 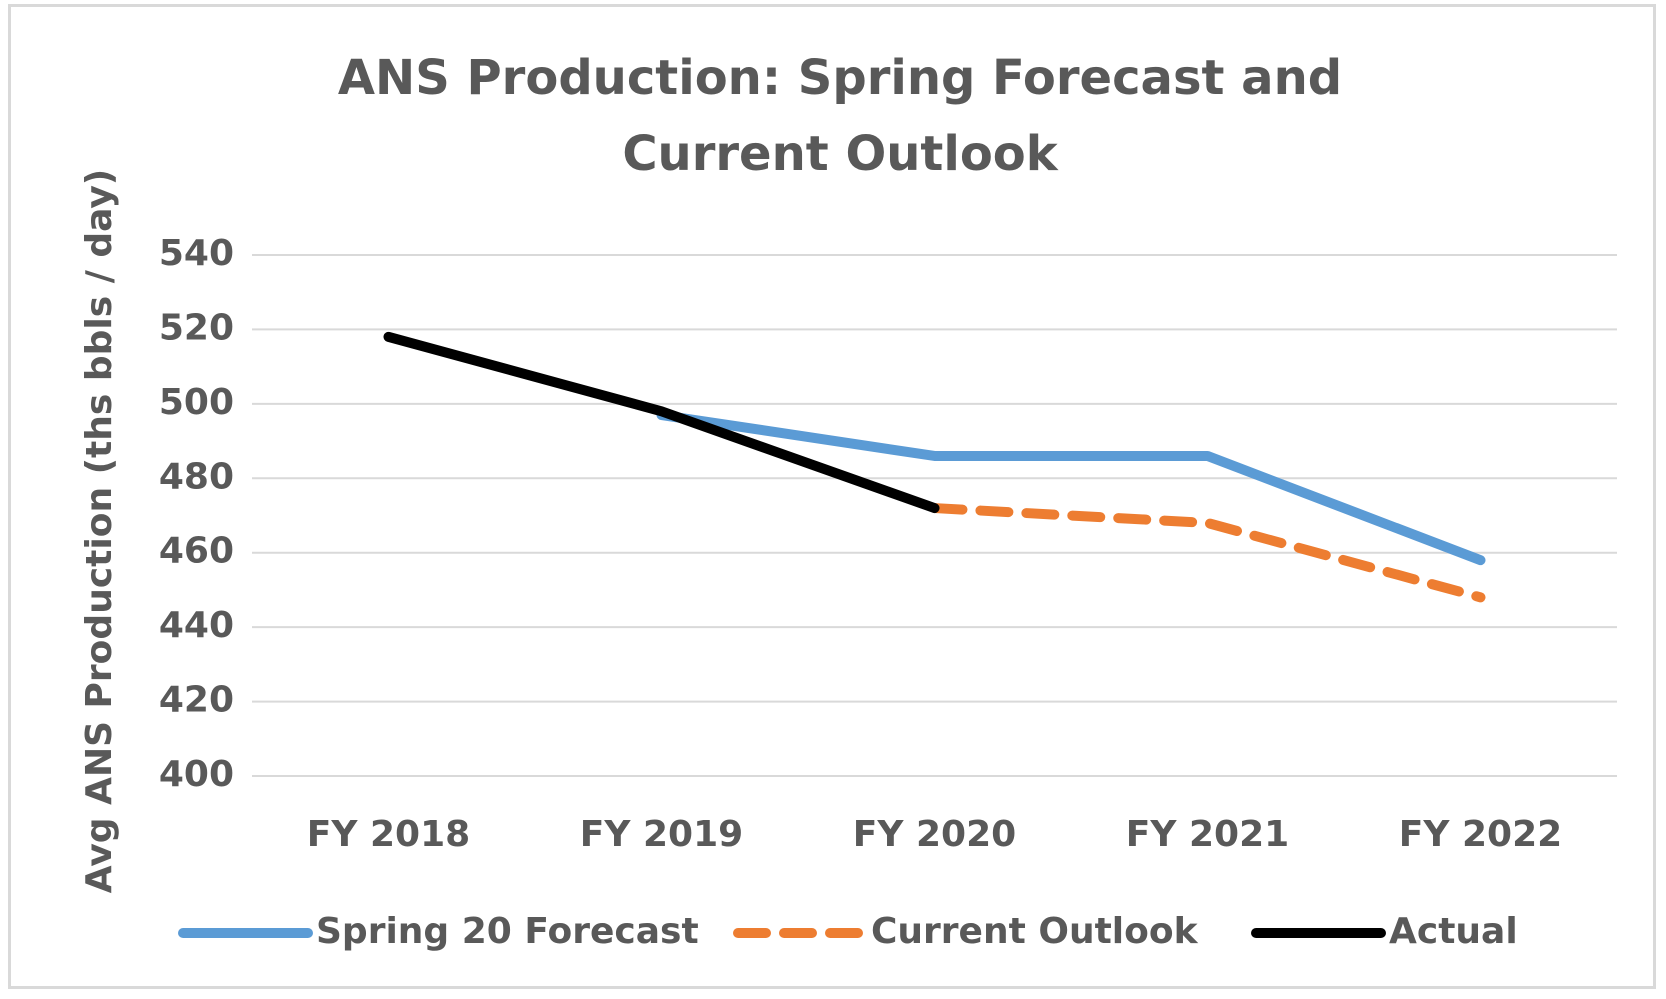 What do you see at coordinates (1480, 834) in the screenshot?
I see `x-tick-label: FY 2022` at bounding box center [1480, 834].